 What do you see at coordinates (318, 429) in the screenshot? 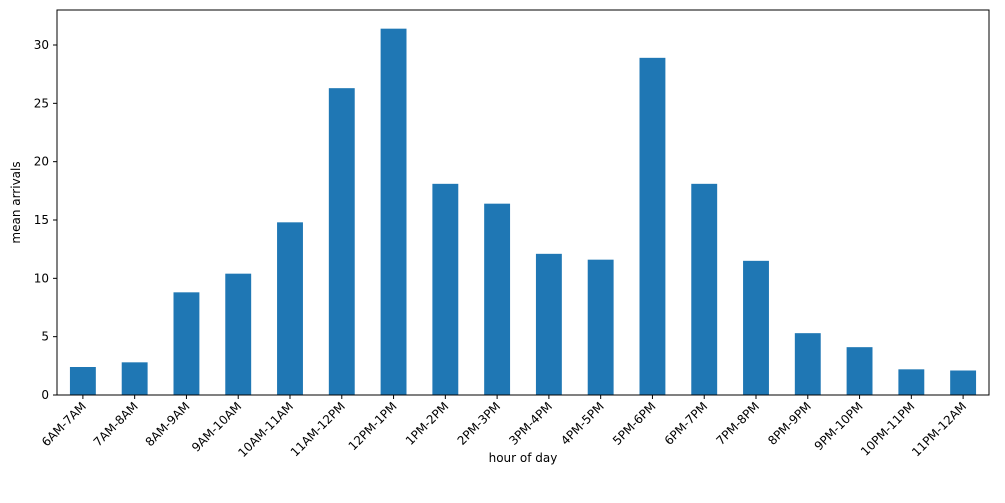
I see `x-tick-label: 11AM-12PM` at bounding box center [318, 429].